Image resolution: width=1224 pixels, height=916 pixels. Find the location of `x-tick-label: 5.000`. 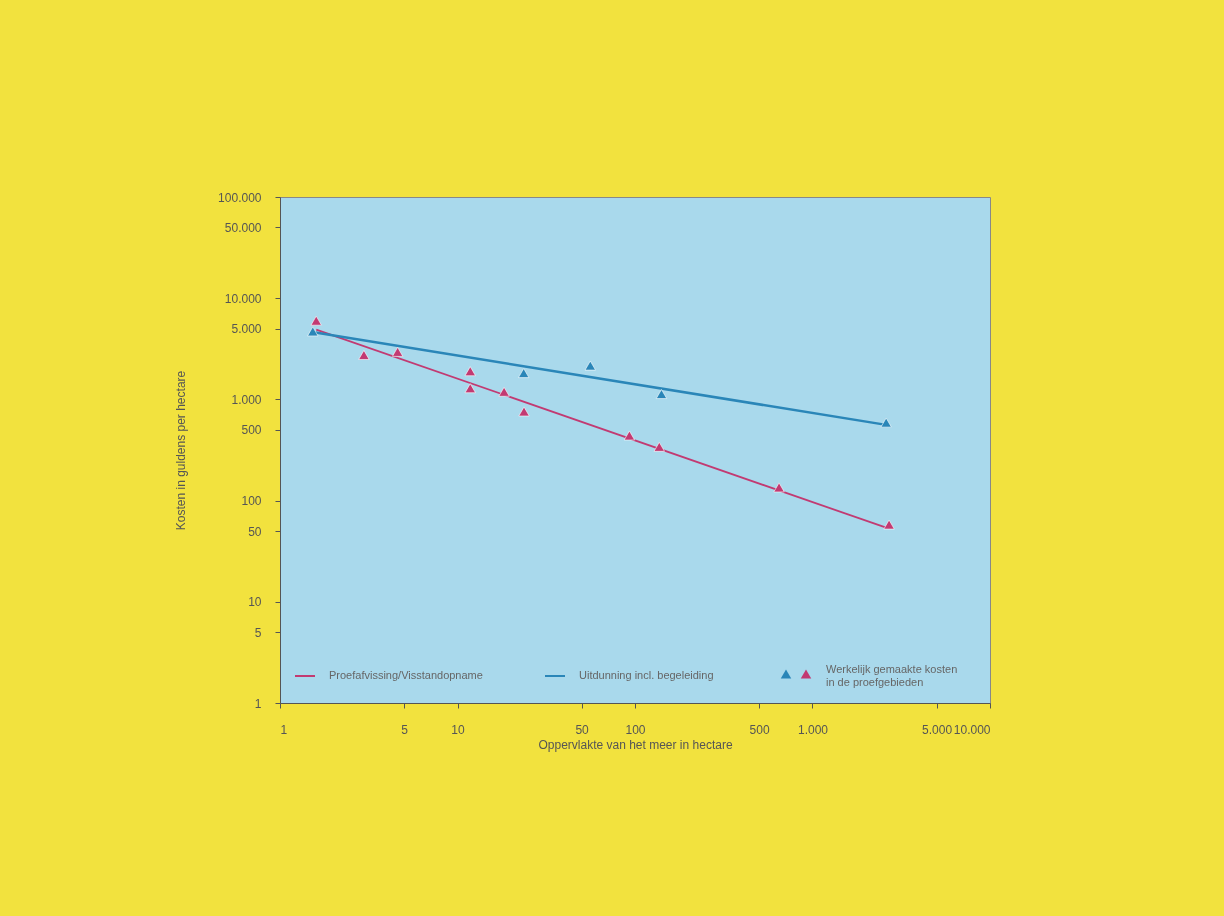

x-tick-label: 5.000 is located at coordinates (937, 729).